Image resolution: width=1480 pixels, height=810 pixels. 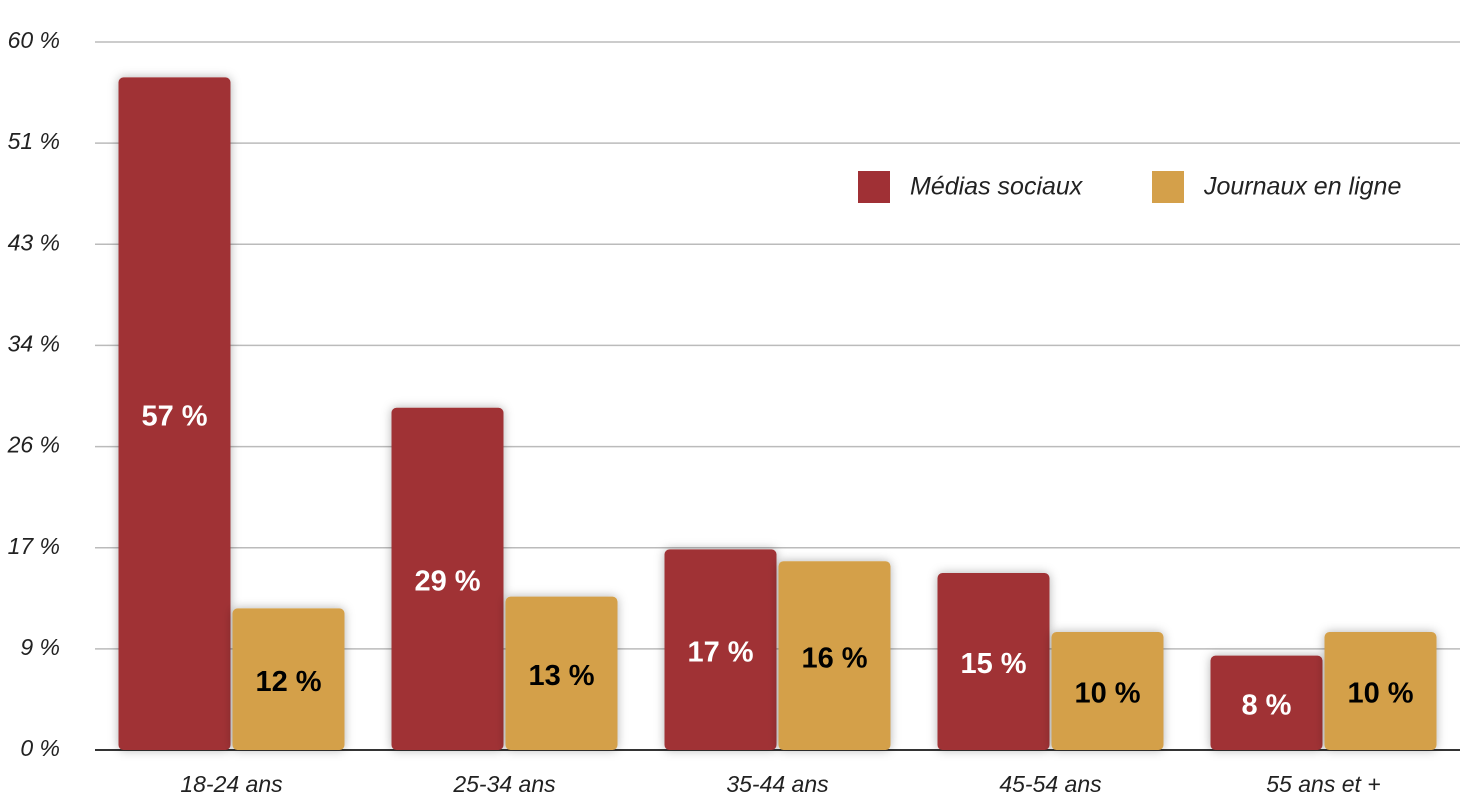 I want to click on value-label: 13 %, so click(x=561, y=676).